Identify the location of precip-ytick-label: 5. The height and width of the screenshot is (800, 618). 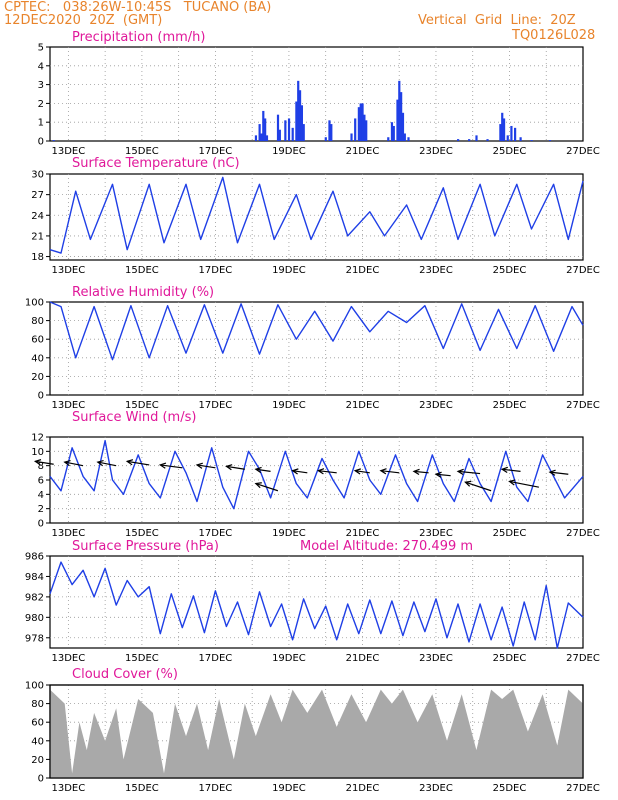
(41, 48).